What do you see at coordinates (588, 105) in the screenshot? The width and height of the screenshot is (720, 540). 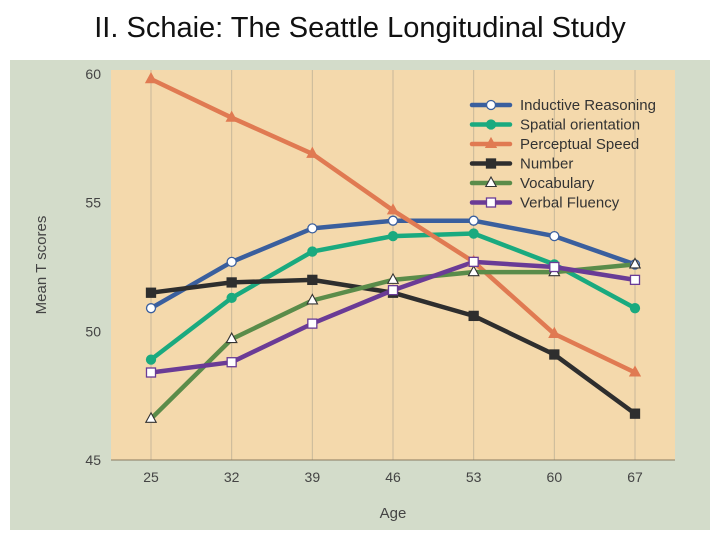 I see `legend-label-inductive-reasoning: Inductive Reasoning` at bounding box center [588, 105].